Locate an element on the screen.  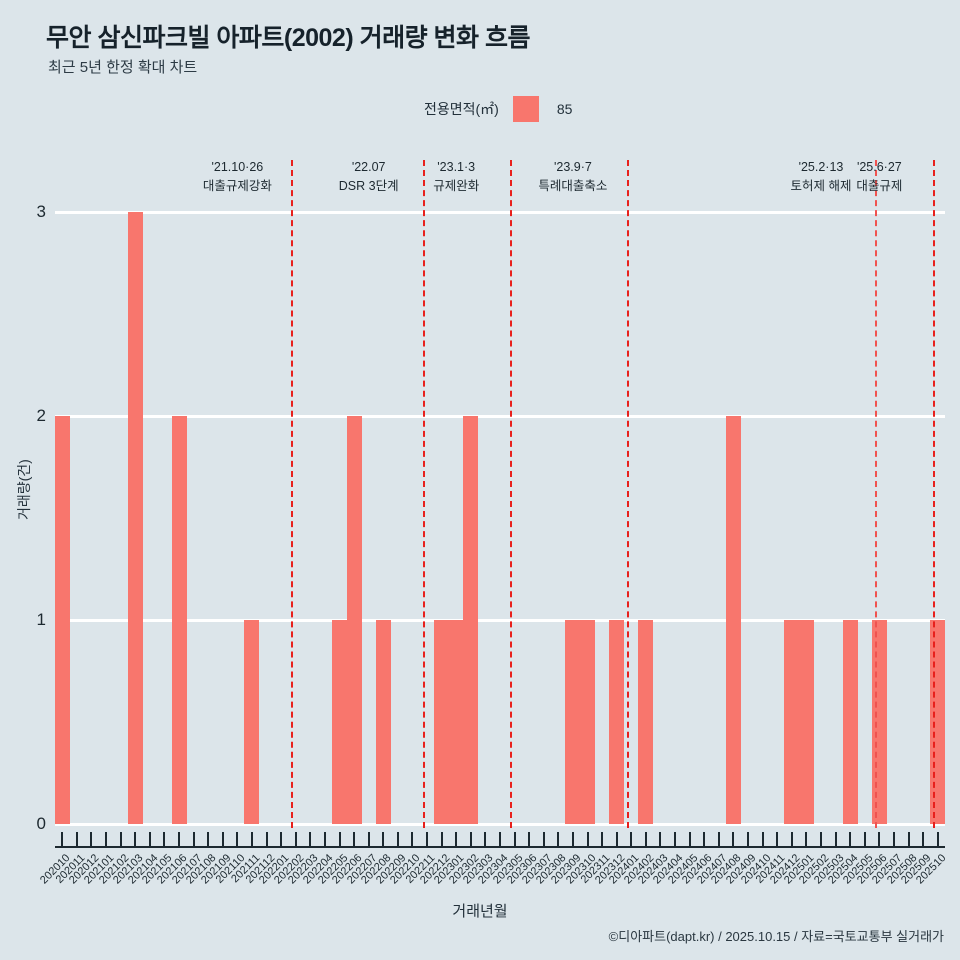
x-axis-line is located at coordinates (500, 847).